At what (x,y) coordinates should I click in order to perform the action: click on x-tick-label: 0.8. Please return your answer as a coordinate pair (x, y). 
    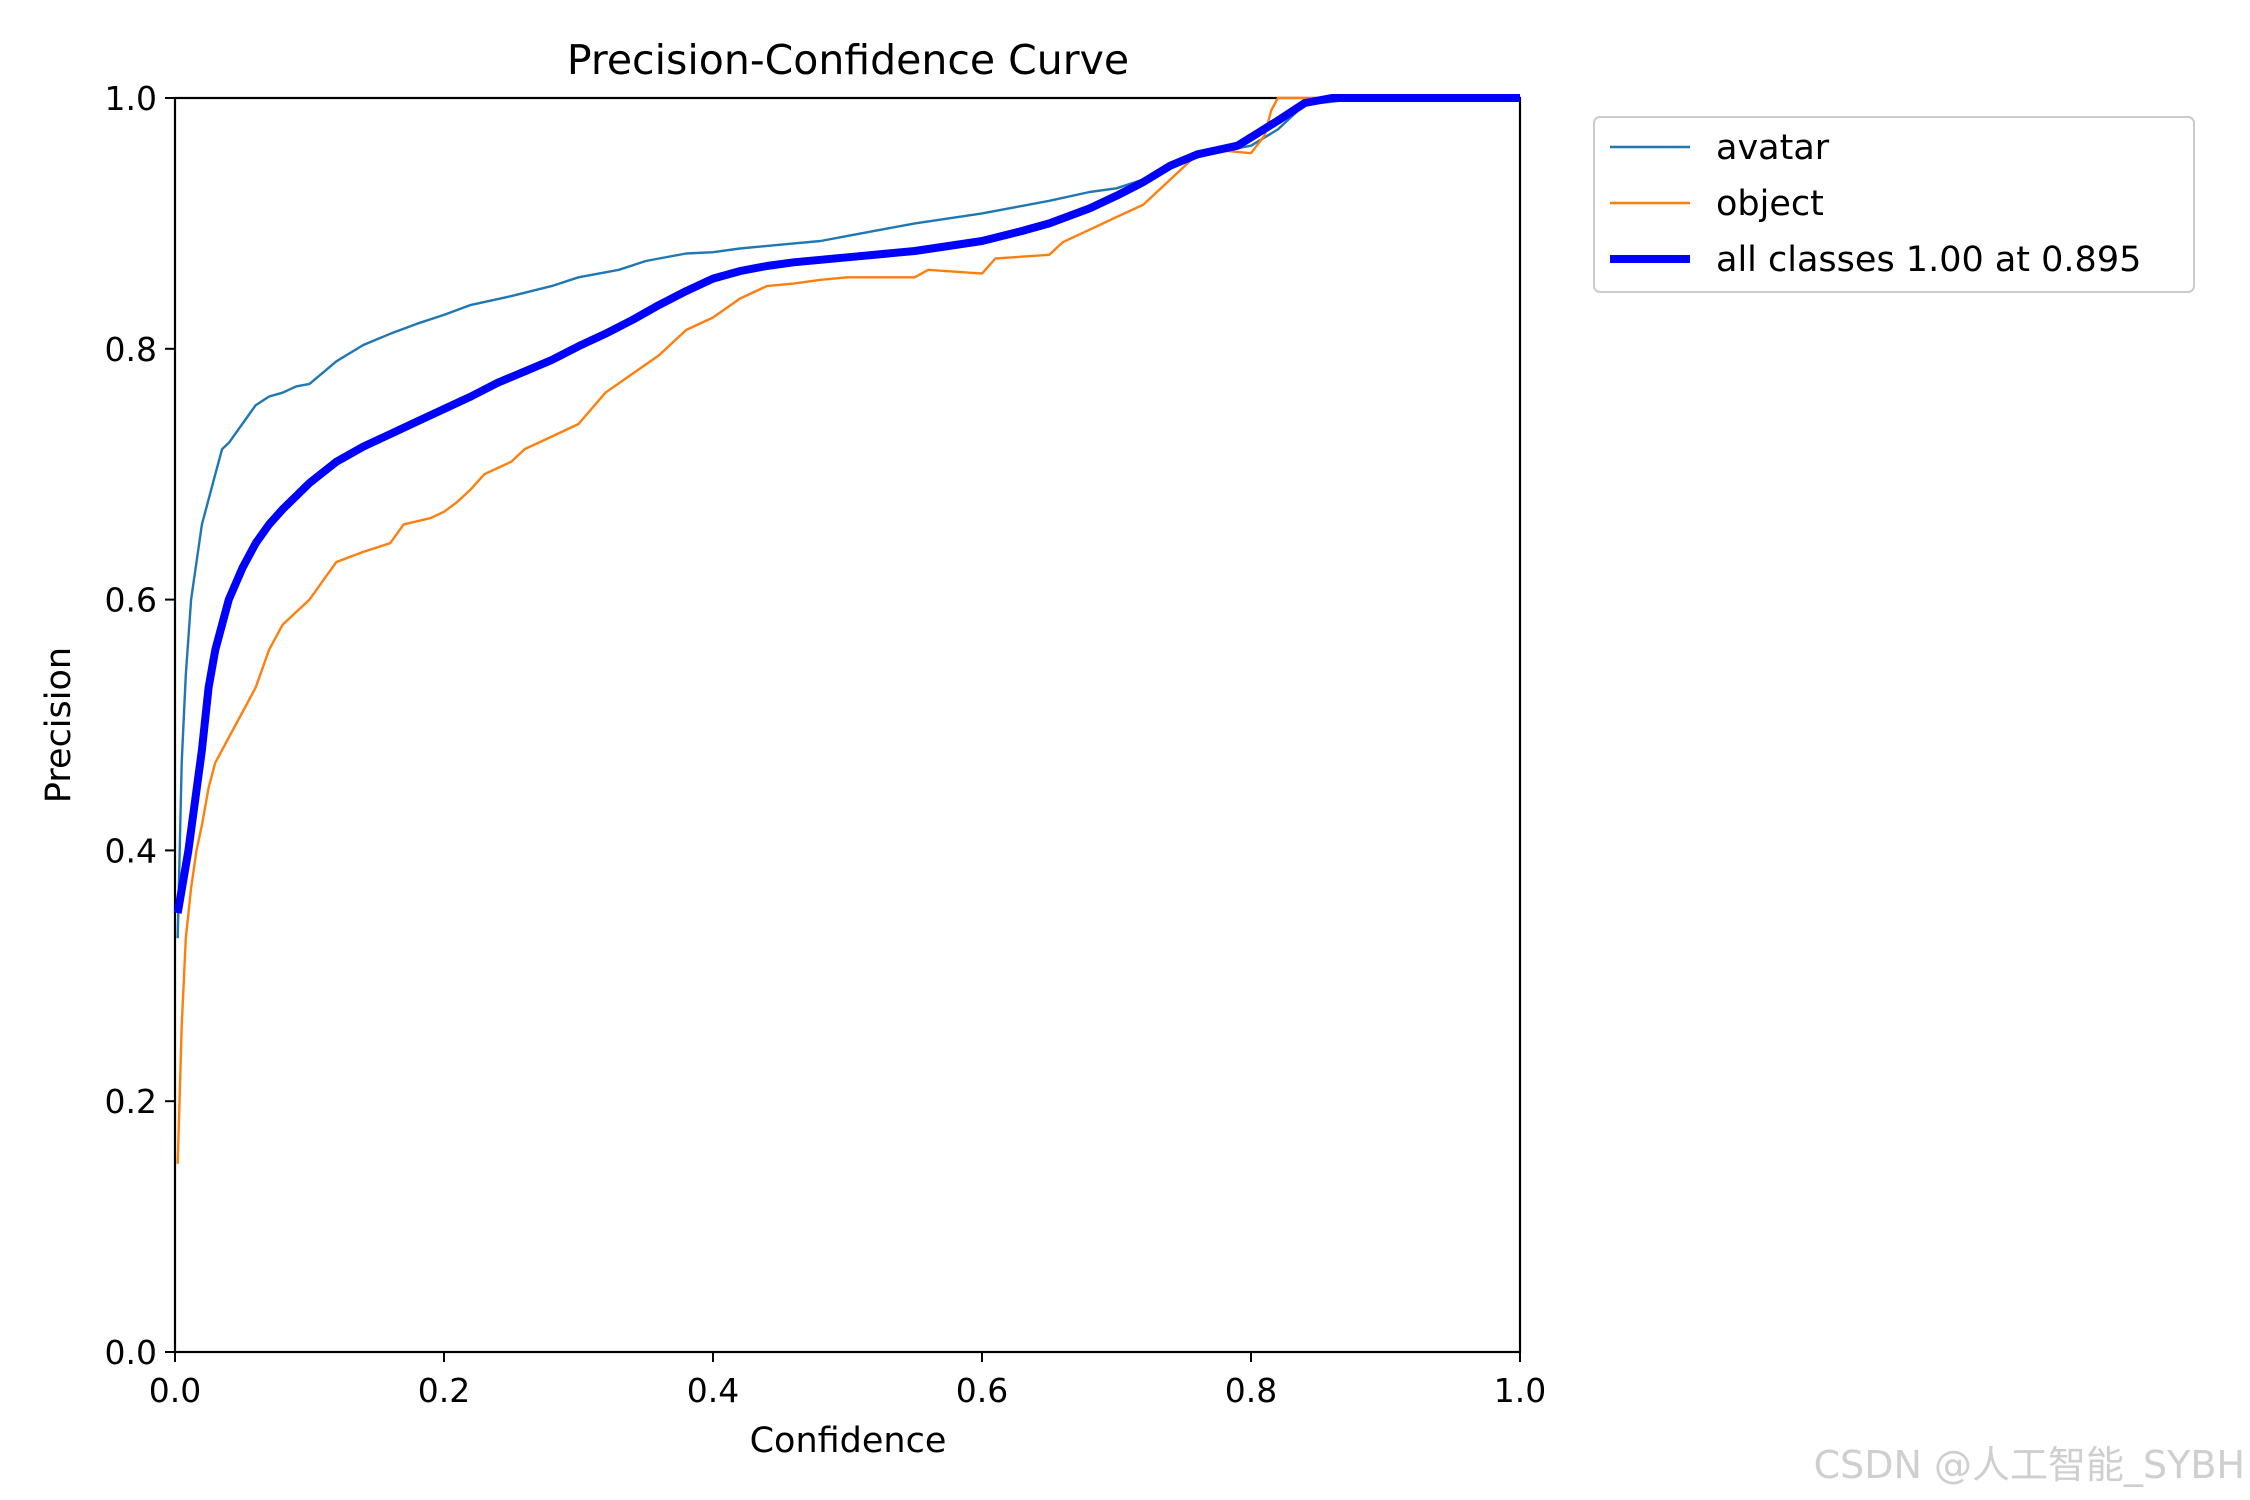
    Looking at the image, I should click on (1251, 1390).